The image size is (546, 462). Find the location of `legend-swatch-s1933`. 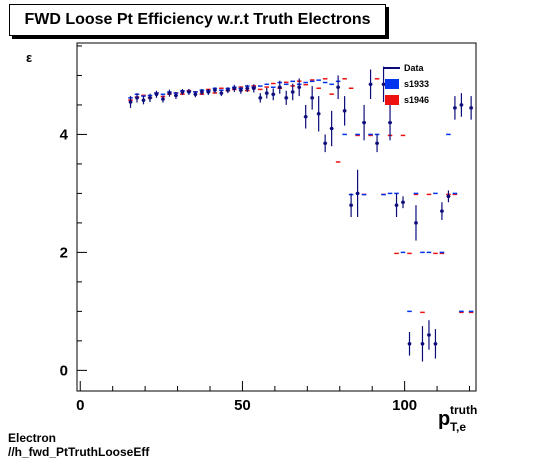

legend-swatch-s1933 is located at coordinates (392, 84).